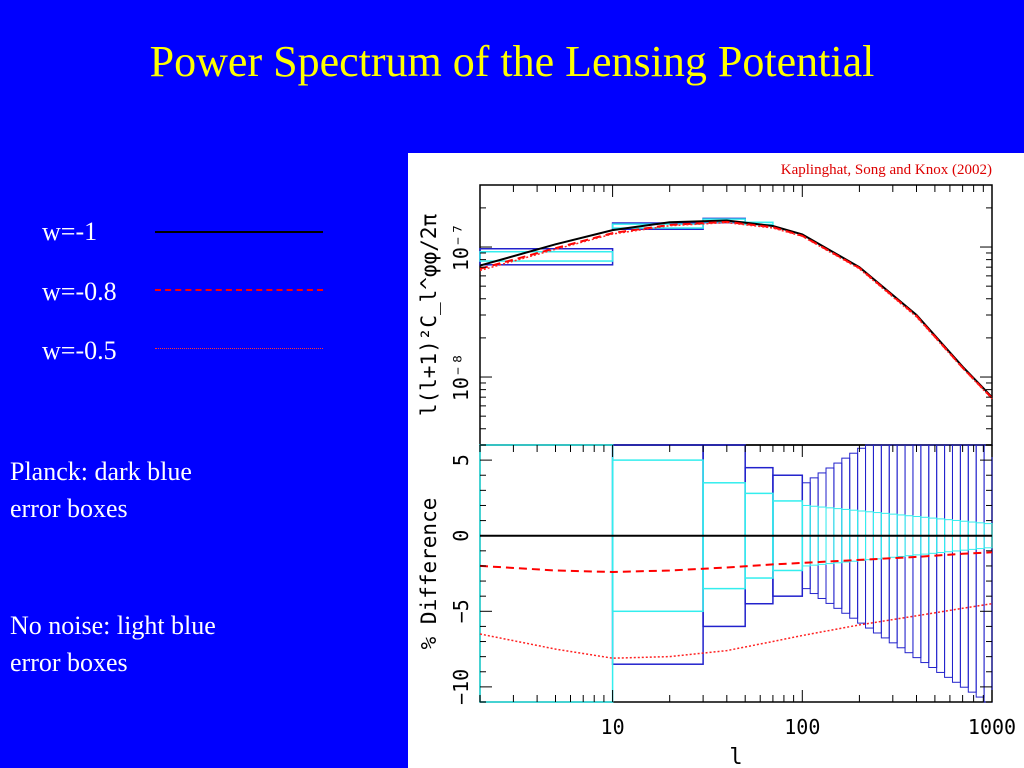  Describe the element at coordinates (69, 662) in the screenshot. I see `no-noise-note-line-2: error boxes` at that location.